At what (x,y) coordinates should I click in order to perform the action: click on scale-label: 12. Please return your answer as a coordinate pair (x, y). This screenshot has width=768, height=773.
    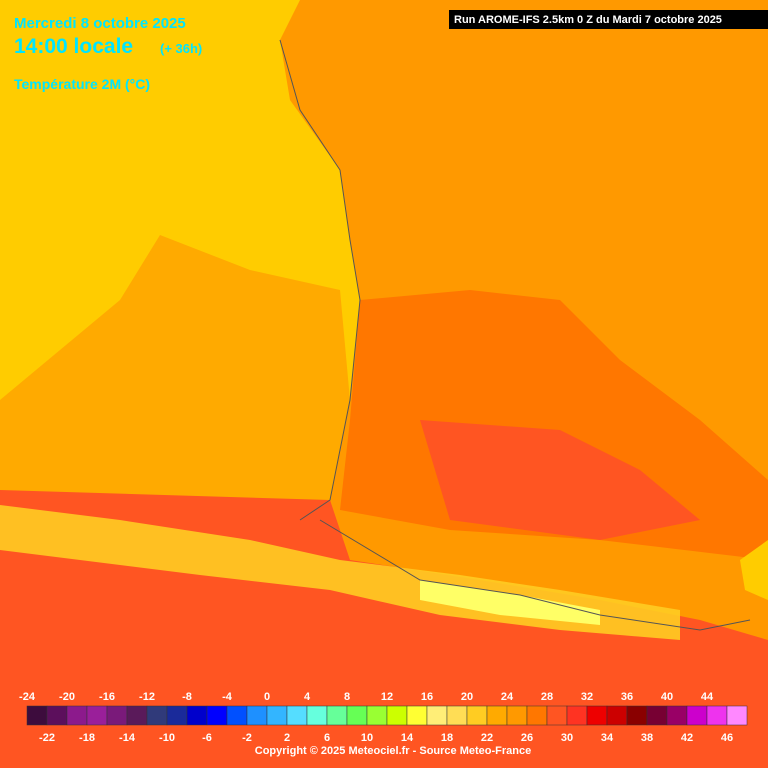
    Looking at the image, I should click on (387, 697).